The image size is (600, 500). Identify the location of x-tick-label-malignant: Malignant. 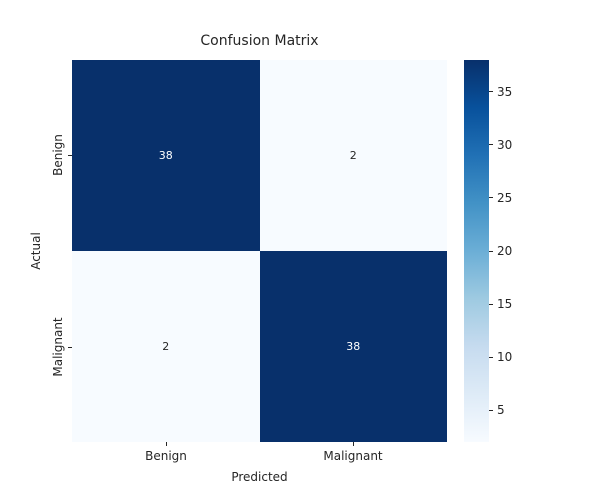
(353, 456).